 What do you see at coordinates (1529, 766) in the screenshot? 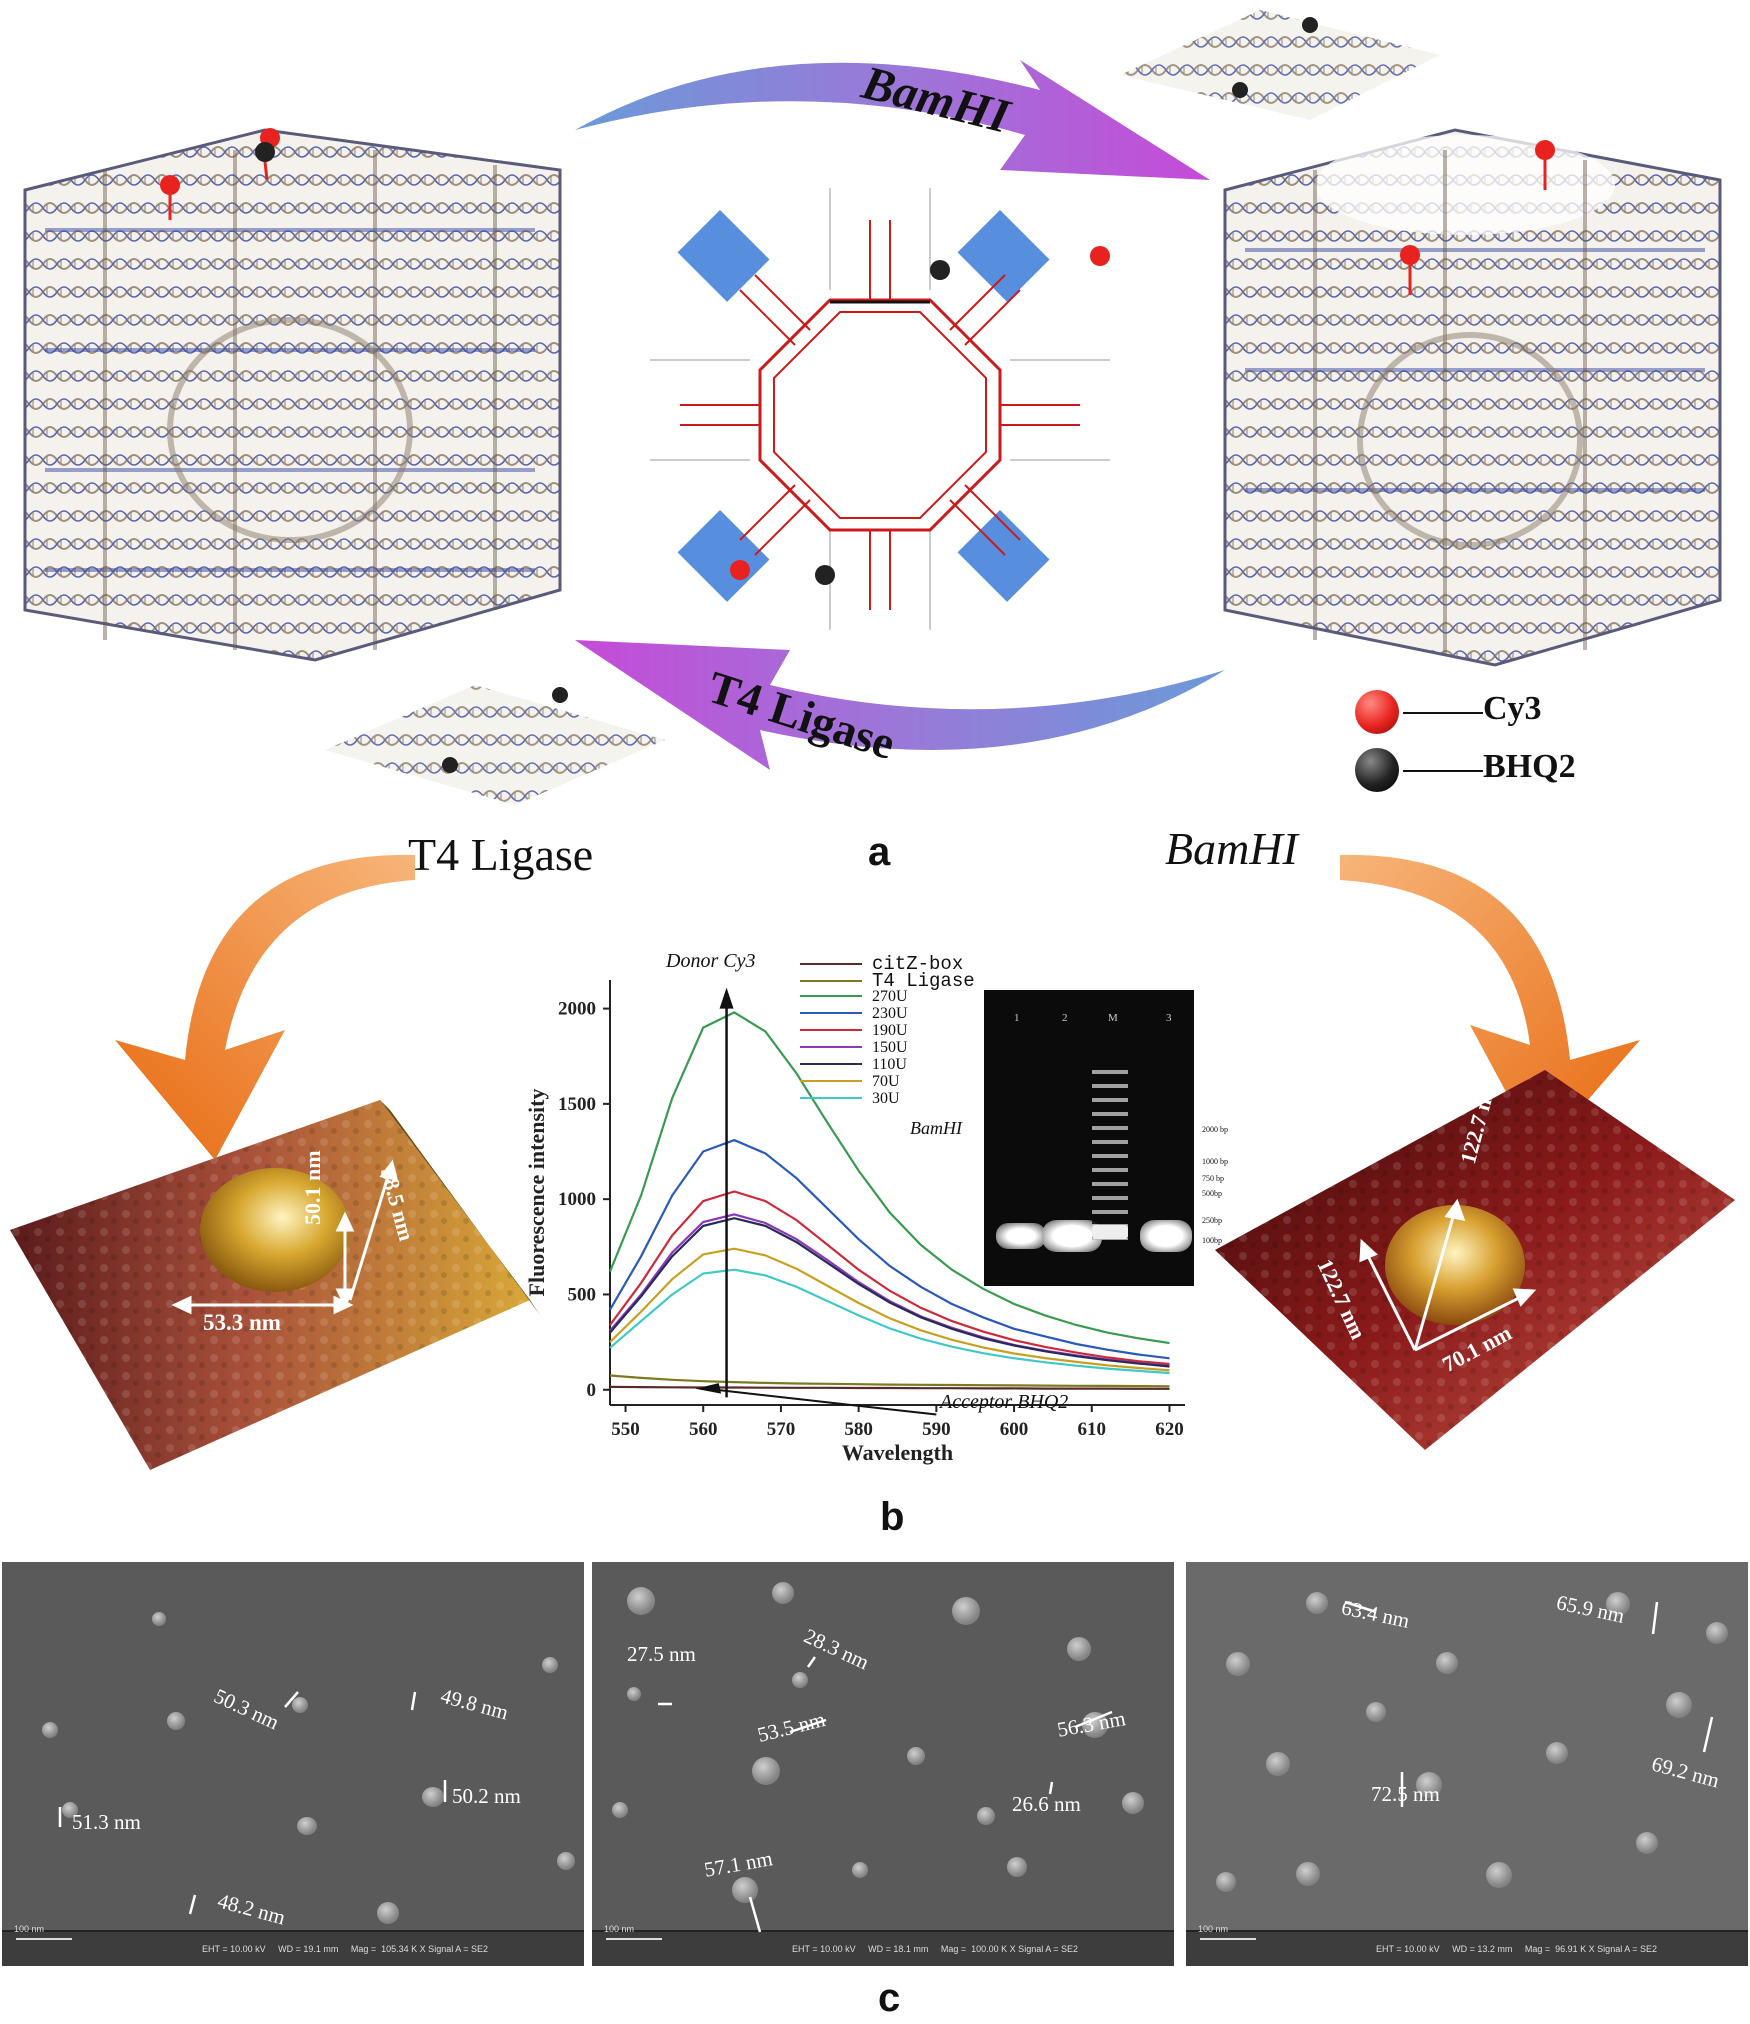
I see `legend-bhq2-label: BHQ2` at bounding box center [1529, 766].